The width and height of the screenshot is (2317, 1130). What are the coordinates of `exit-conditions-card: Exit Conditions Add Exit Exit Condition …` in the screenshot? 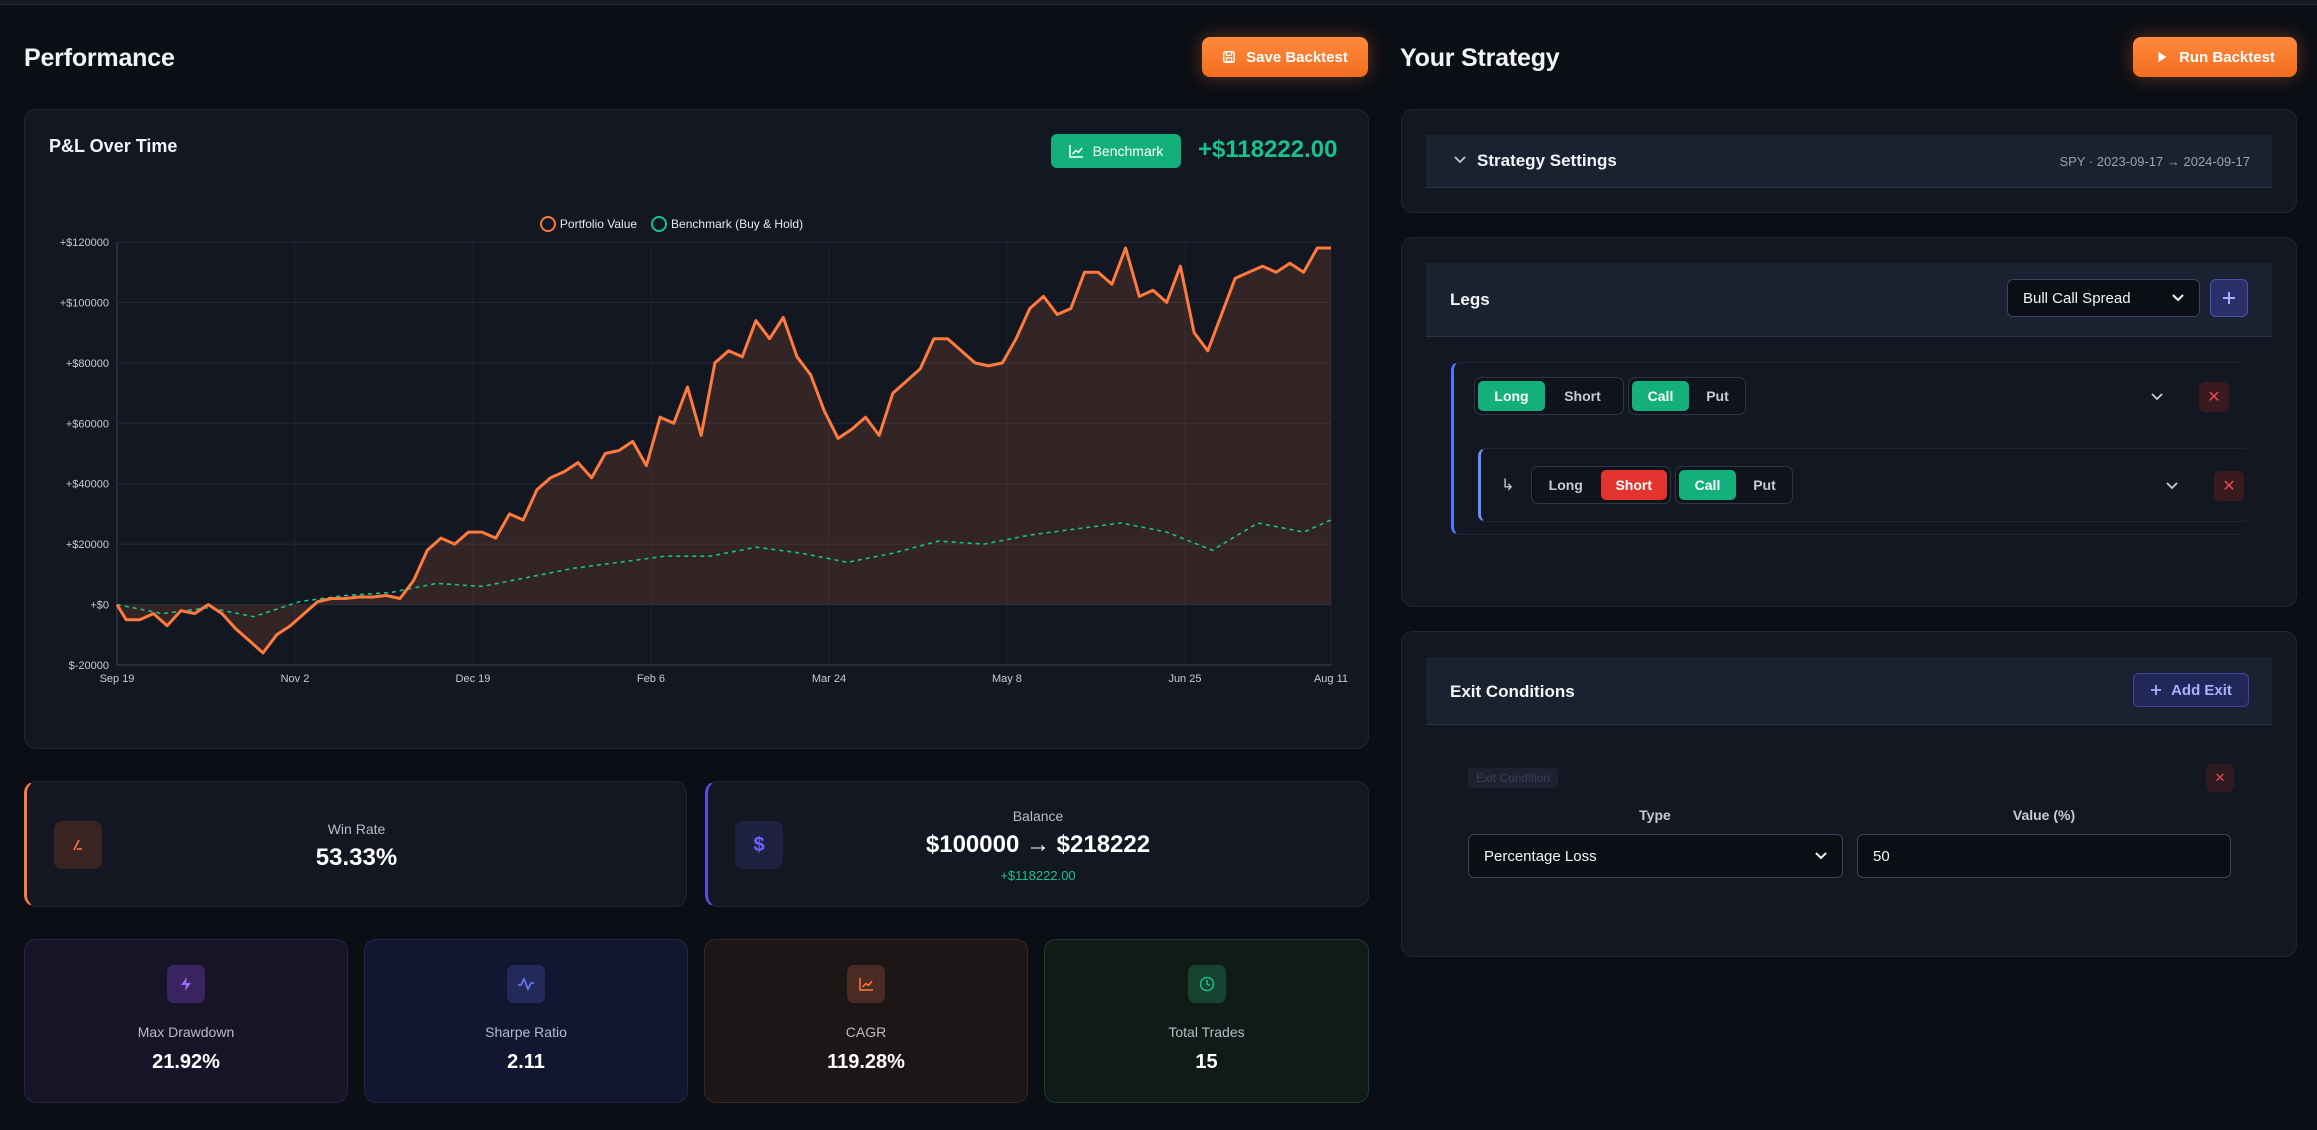 It's located at (1849, 794).